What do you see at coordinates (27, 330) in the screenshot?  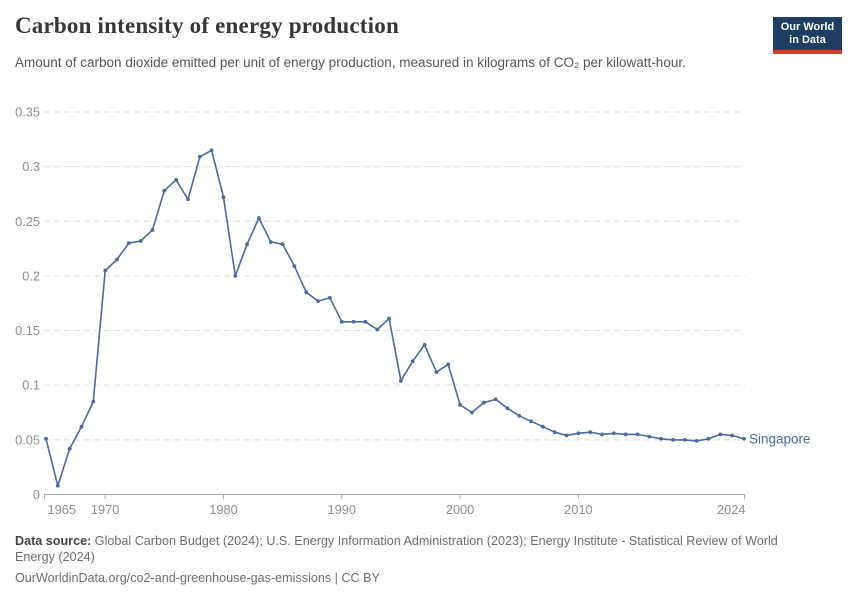 I see `y-tick-label: 0.15` at bounding box center [27, 330].